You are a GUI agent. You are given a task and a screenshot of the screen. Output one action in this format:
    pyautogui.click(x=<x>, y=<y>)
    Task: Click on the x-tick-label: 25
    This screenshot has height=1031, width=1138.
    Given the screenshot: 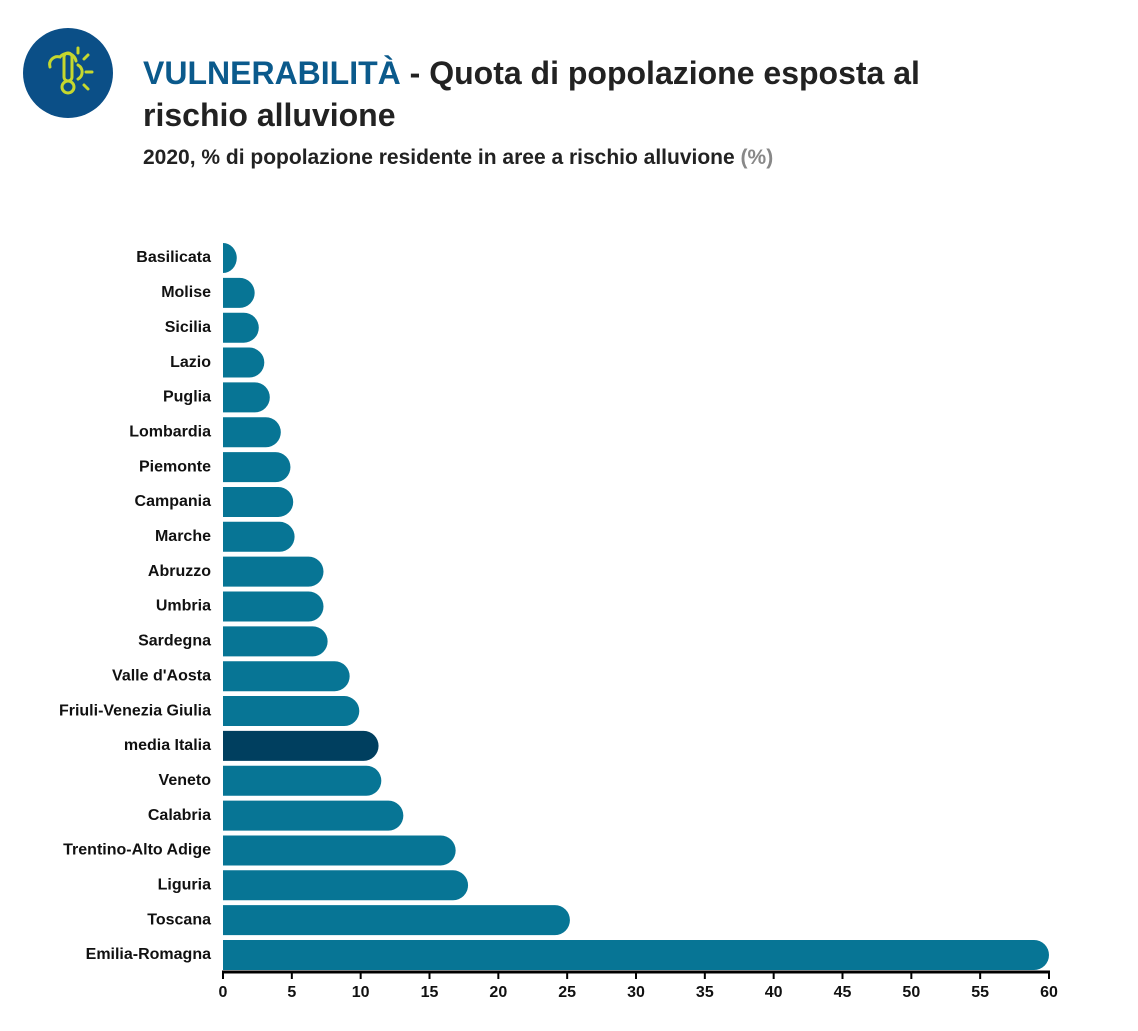 What is the action you would take?
    pyautogui.click(x=567, y=992)
    